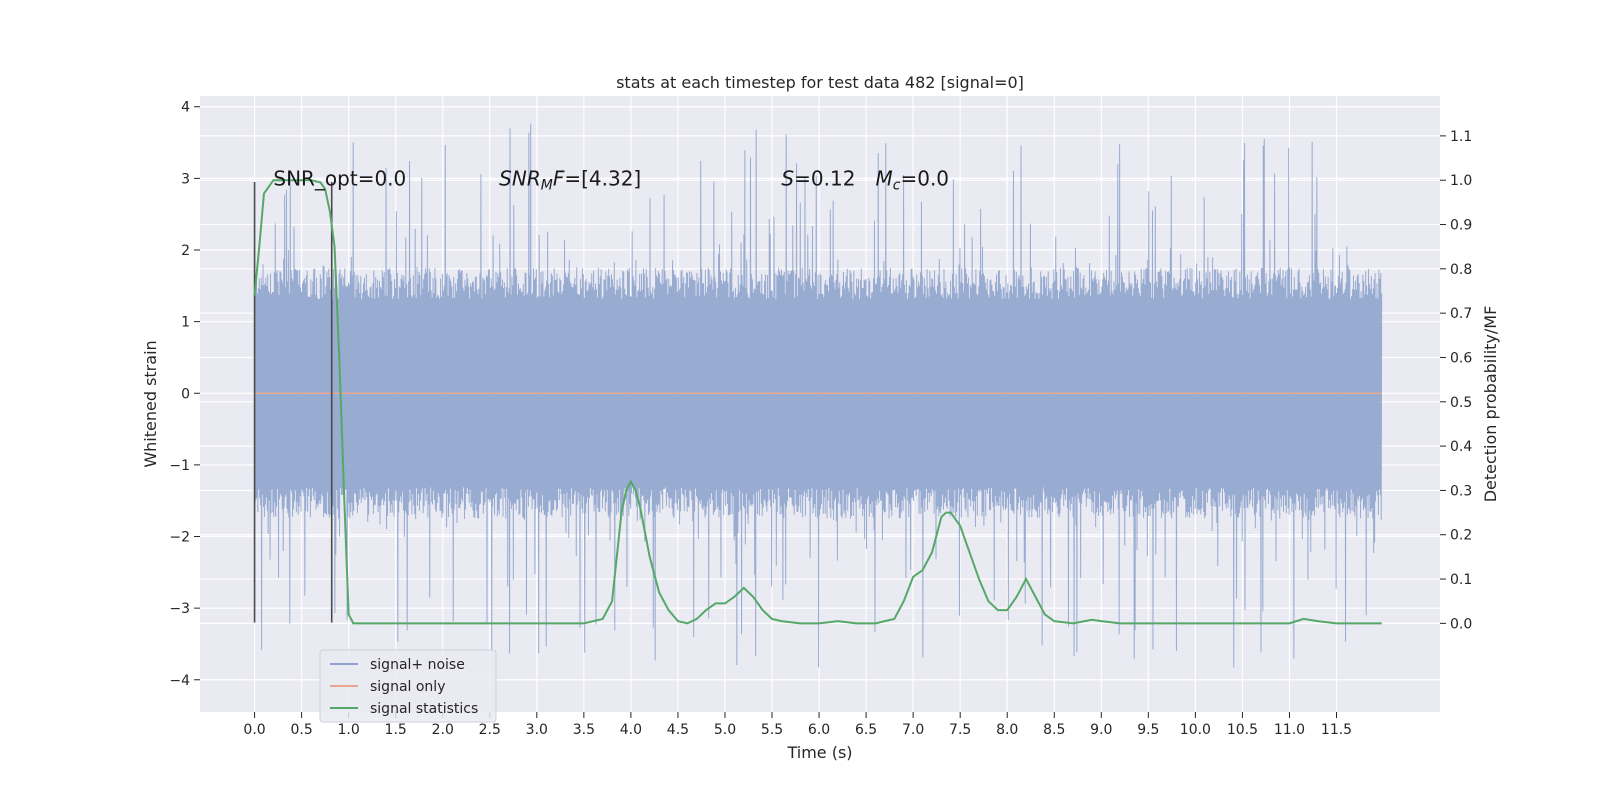 The width and height of the screenshot is (1600, 800). Describe the element at coordinates (1148, 730) in the screenshot. I see `x-tick-label: 9.5` at that location.